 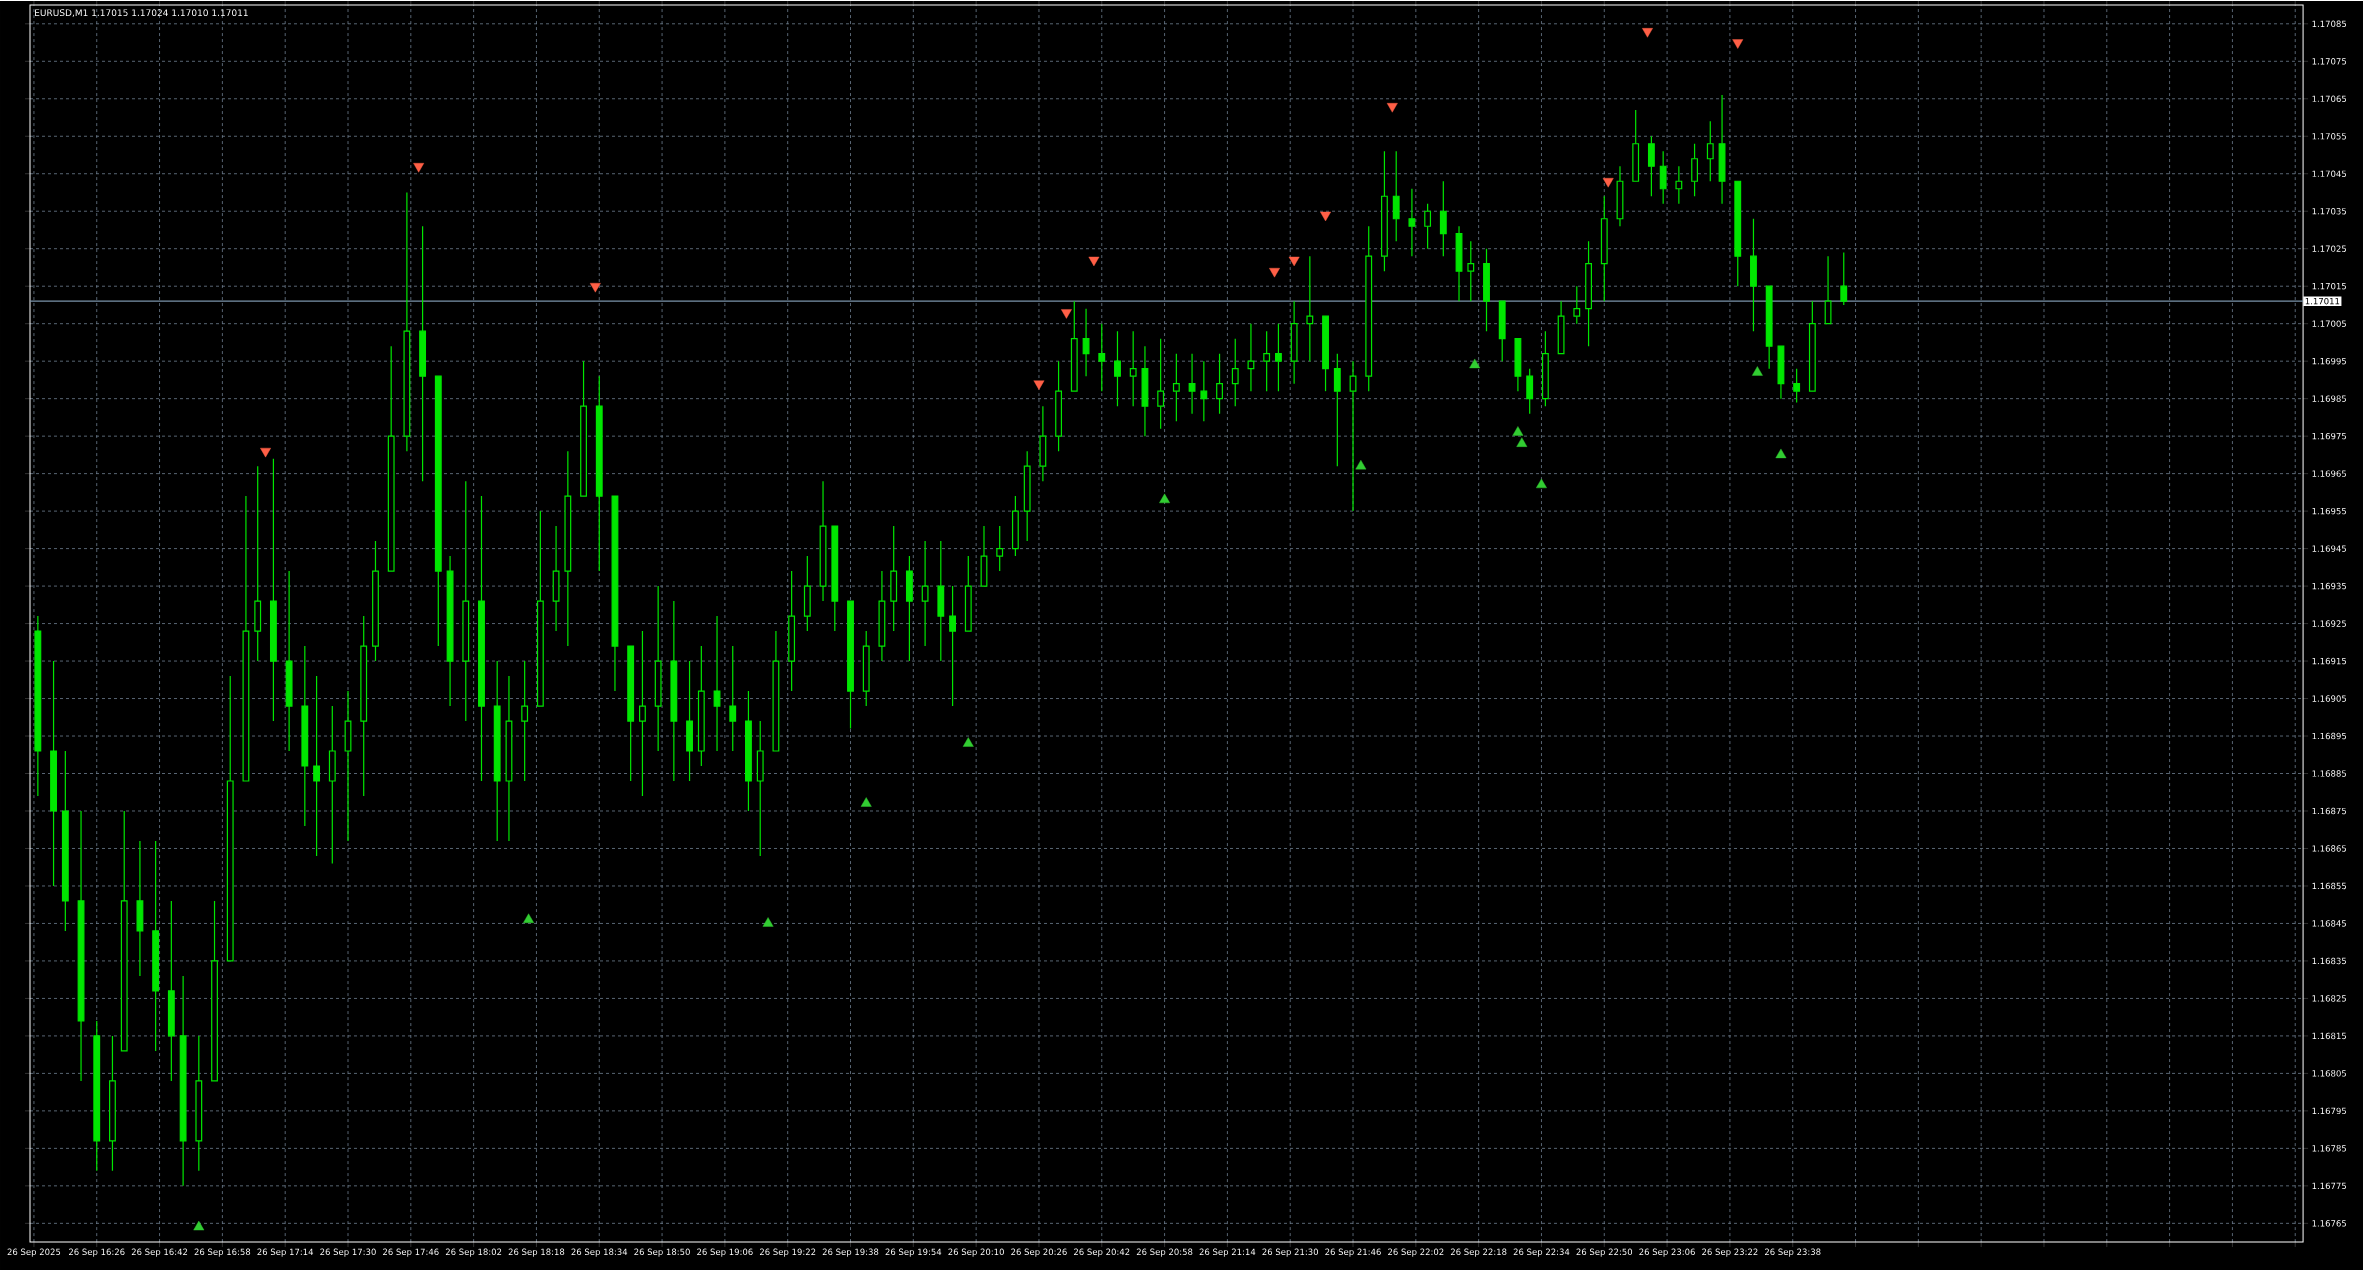 I want to click on y-tick-label: 1.16895, so click(x=2329, y=736).